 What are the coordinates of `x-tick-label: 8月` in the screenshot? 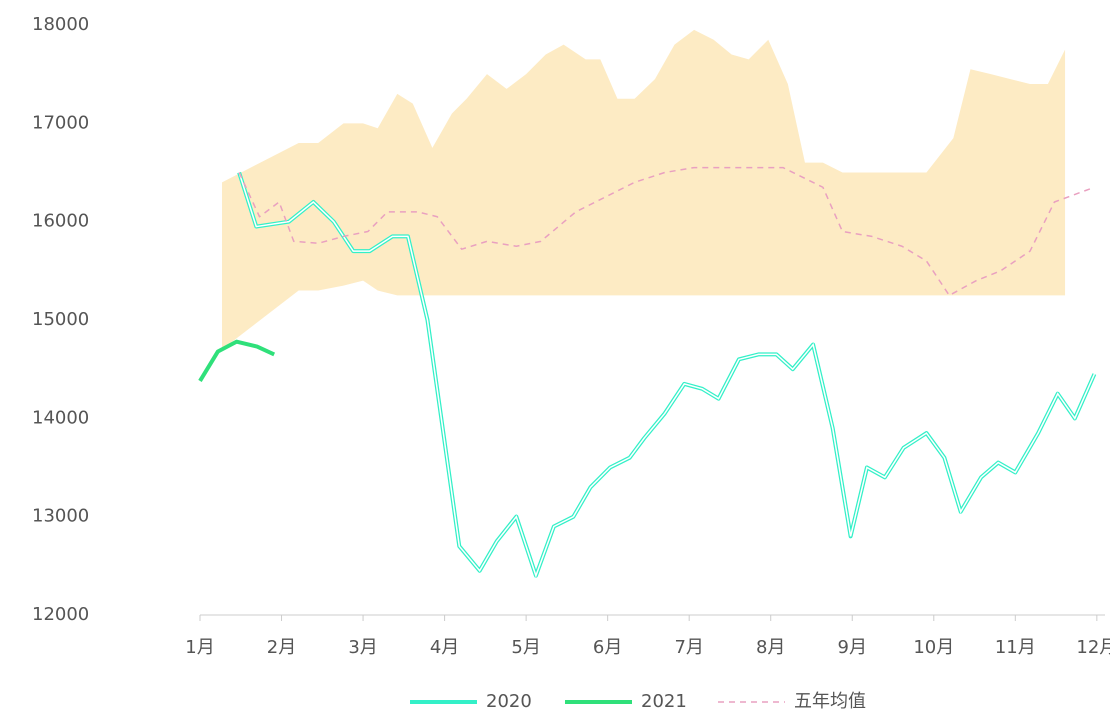 It's located at (770, 647).